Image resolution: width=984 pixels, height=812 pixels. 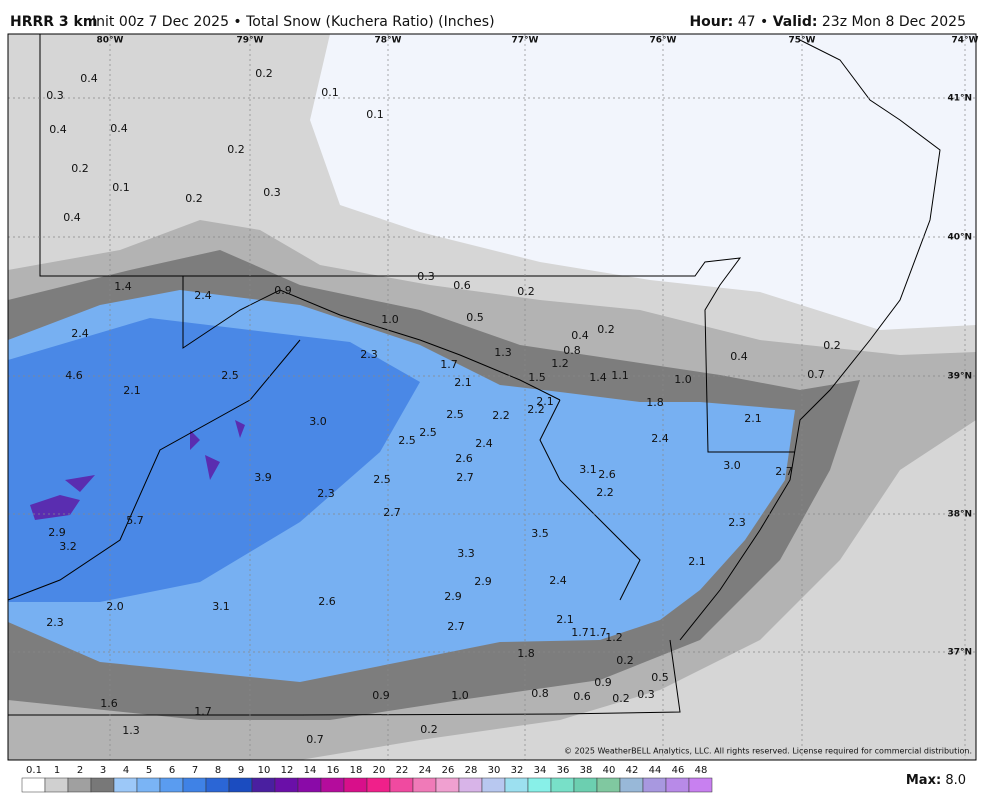 I want to click on colorbar-label: 8, so click(x=218, y=770).